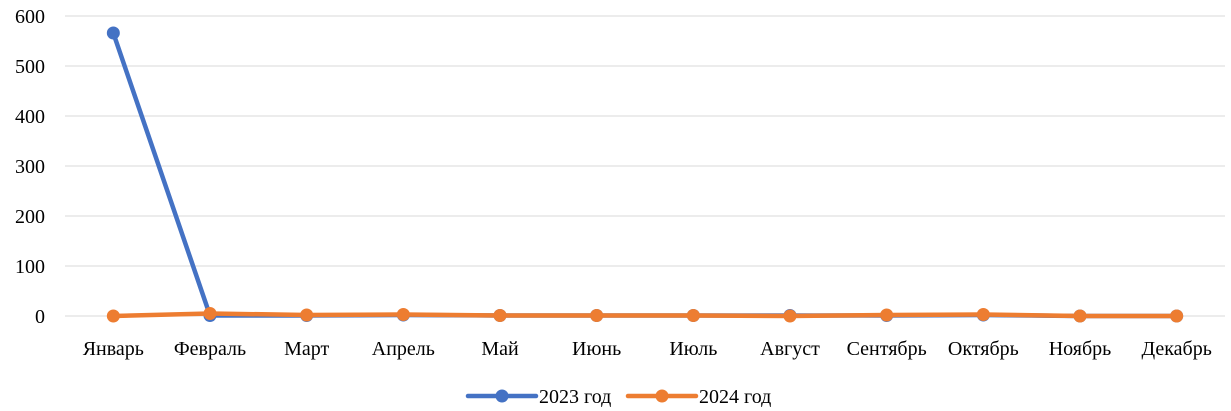 The image size is (1231, 411). Describe the element at coordinates (596, 349) in the screenshot. I see `x-tick-label: Июнь` at that location.